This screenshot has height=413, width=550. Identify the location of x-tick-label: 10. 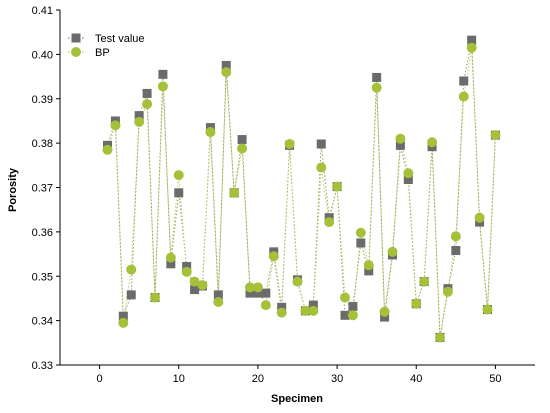
(179, 379).